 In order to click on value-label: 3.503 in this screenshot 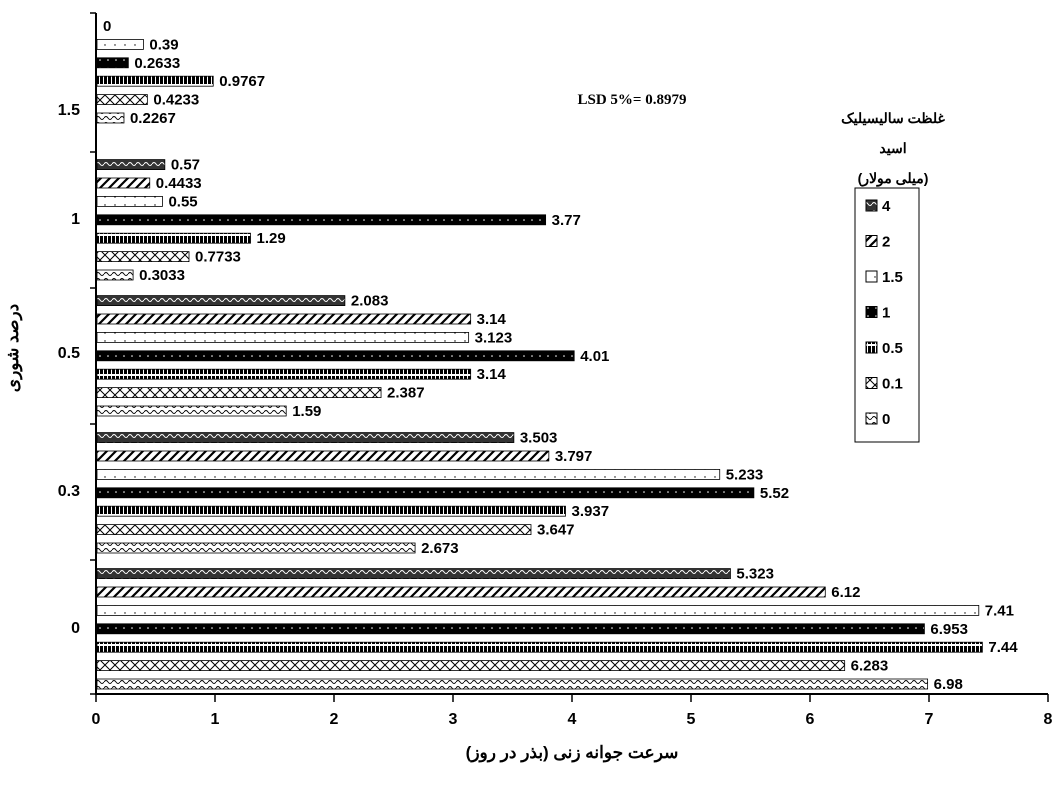, I will do `click(539, 438)`.